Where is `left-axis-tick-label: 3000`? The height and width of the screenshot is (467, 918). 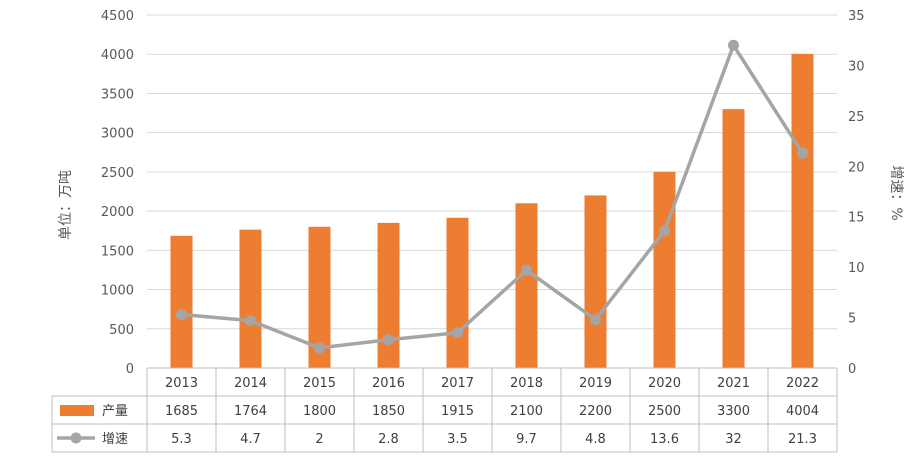
left-axis-tick-label: 3000 is located at coordinates (117, 134).